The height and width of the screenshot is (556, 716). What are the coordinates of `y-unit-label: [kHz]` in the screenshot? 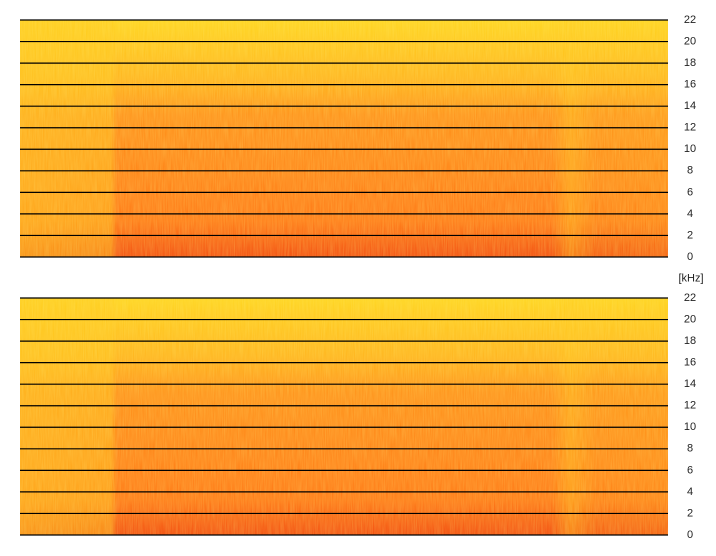 It's located at (690, 278).